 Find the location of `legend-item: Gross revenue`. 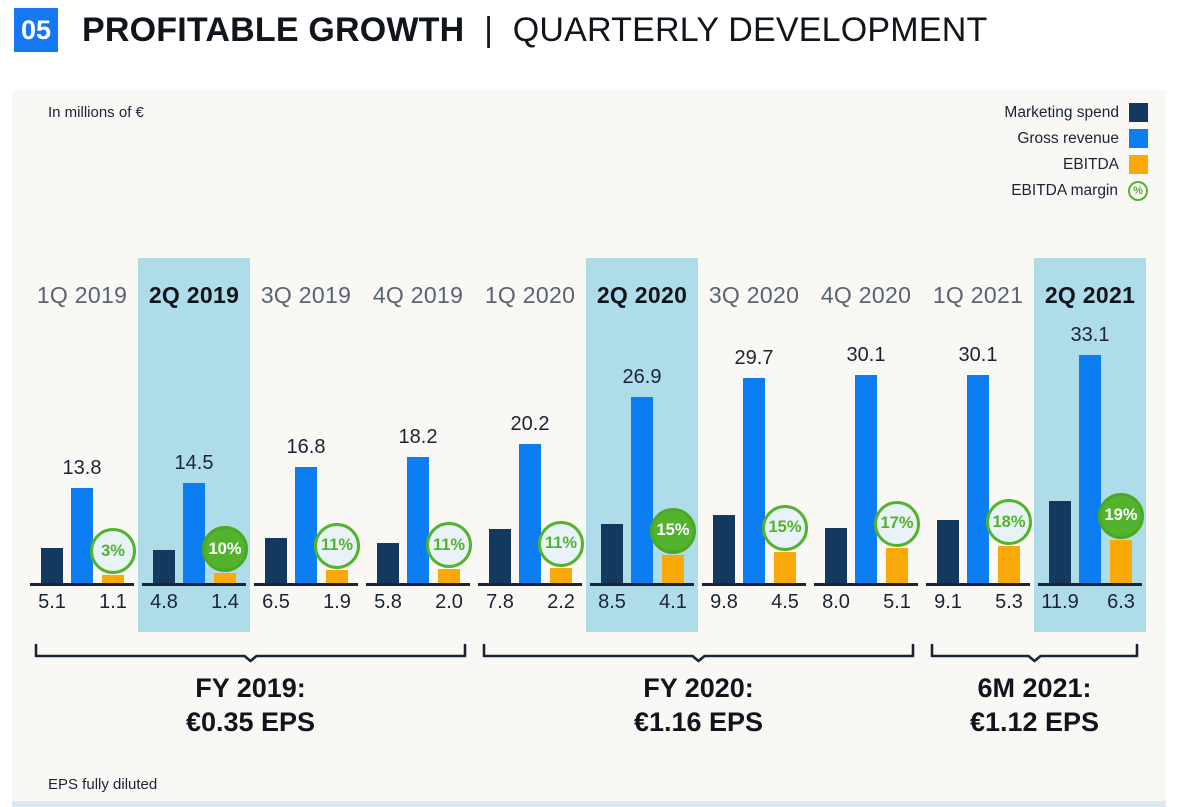

legend-item: Gross revenue is located at coordinates (1076, 138).